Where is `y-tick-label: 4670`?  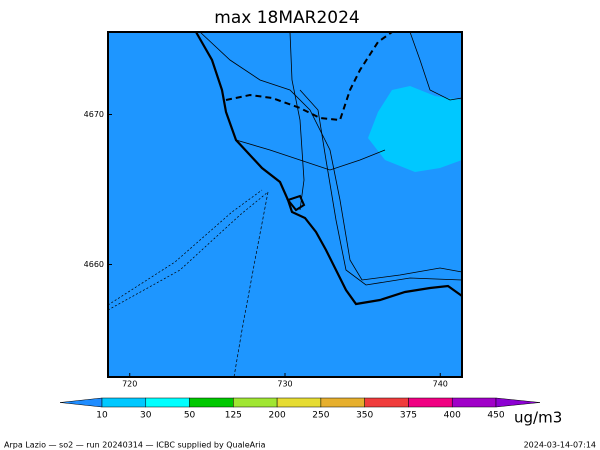 y-tick-label: 4670 is located at coordinates (94, 114).